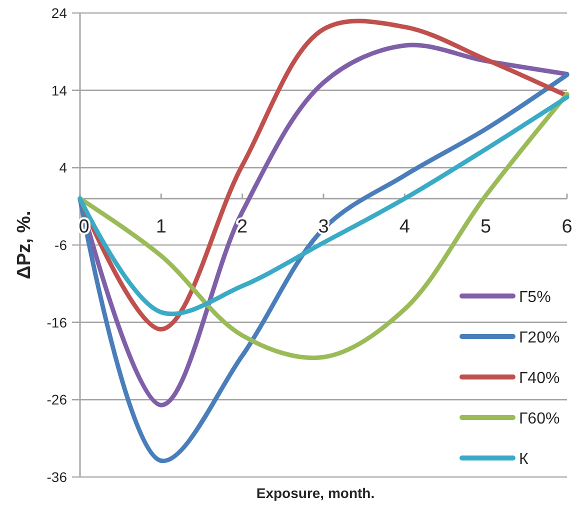 The width and height of the screenshot is (578, 506). What do you see at coordinates (315, 493) in the screenshot?
I see `x-axis-title: Exposure, month.` at bounding box center [315, 493].